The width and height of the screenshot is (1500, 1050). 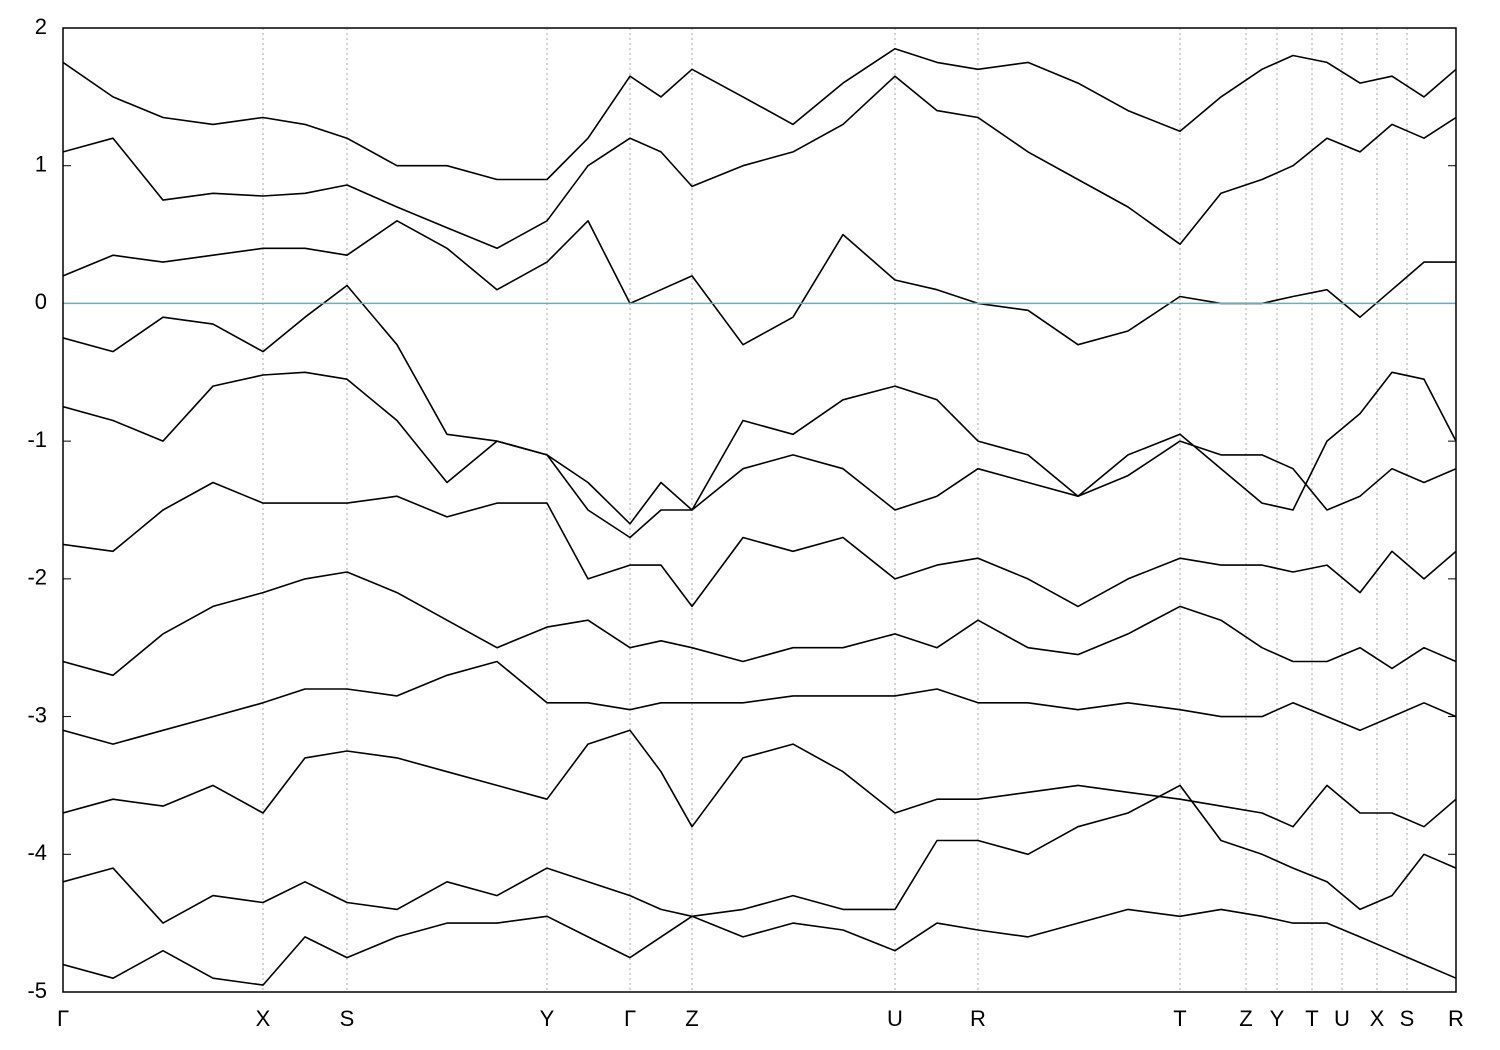 What do you see at coordinates (37, 714) in the screenshot?
I see `y-tick-label: -3` at bounding box center [37, 714].